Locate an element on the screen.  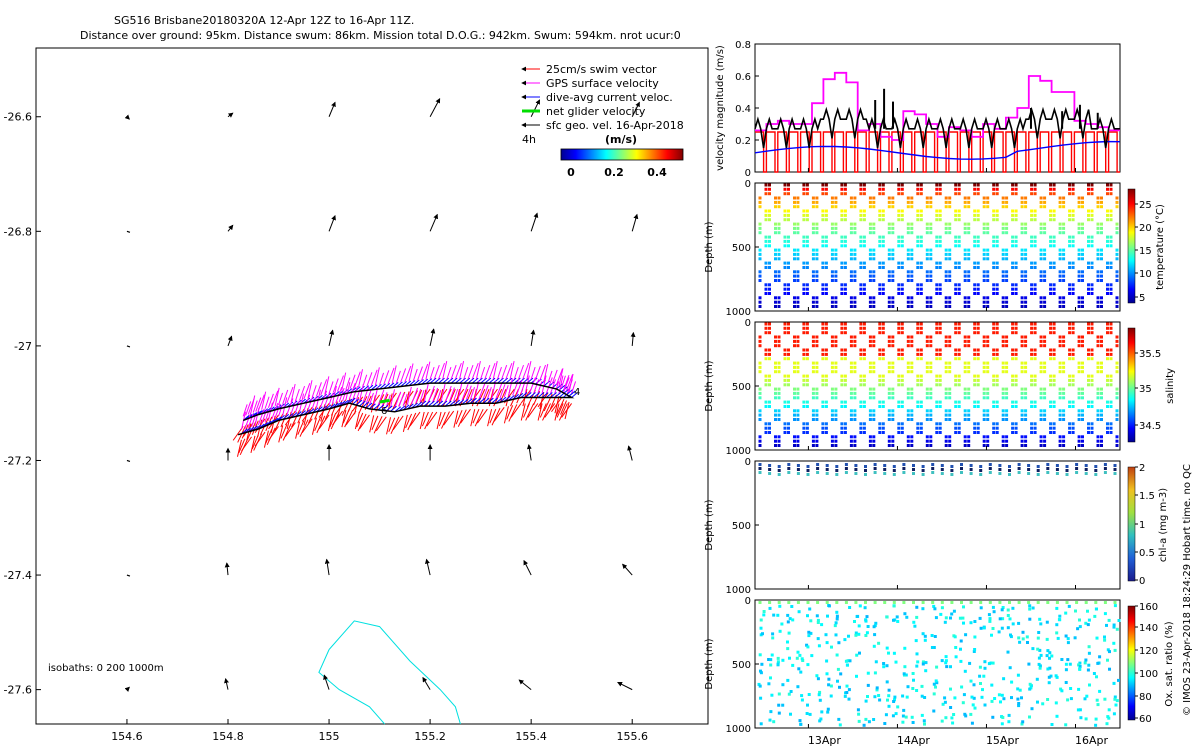
geo-vector is located at coordinates (230, 341).